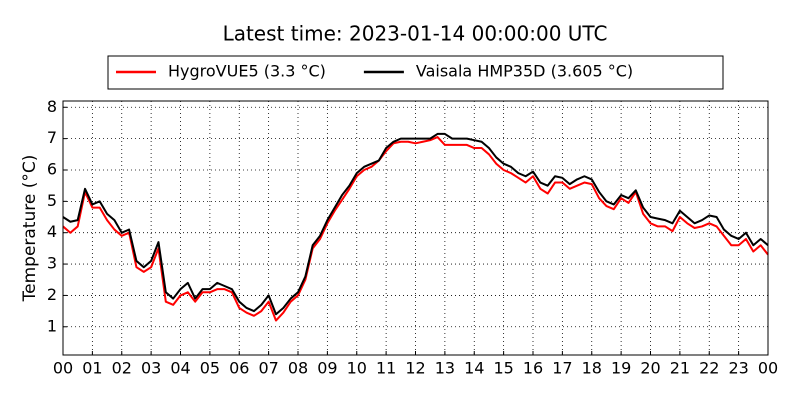 This screenshot has width=800, height=400. Describe the element at coordinates (415, 368) in the screenshot. I see `x-tick-label: 12` at that location.